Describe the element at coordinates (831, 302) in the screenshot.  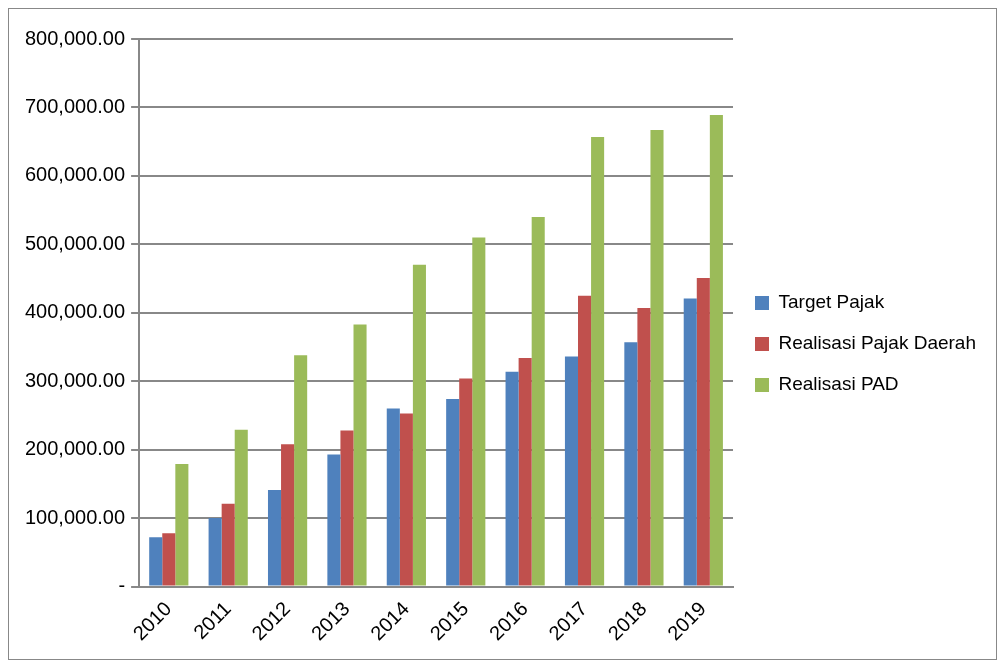
I see `legend-label: Target Pajak` at that location.